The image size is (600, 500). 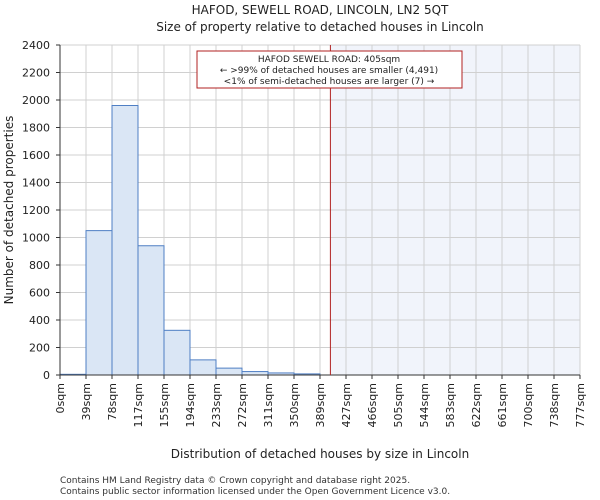 I want to click on x-tick-label: 78sqm, so click(x=112, y=401).